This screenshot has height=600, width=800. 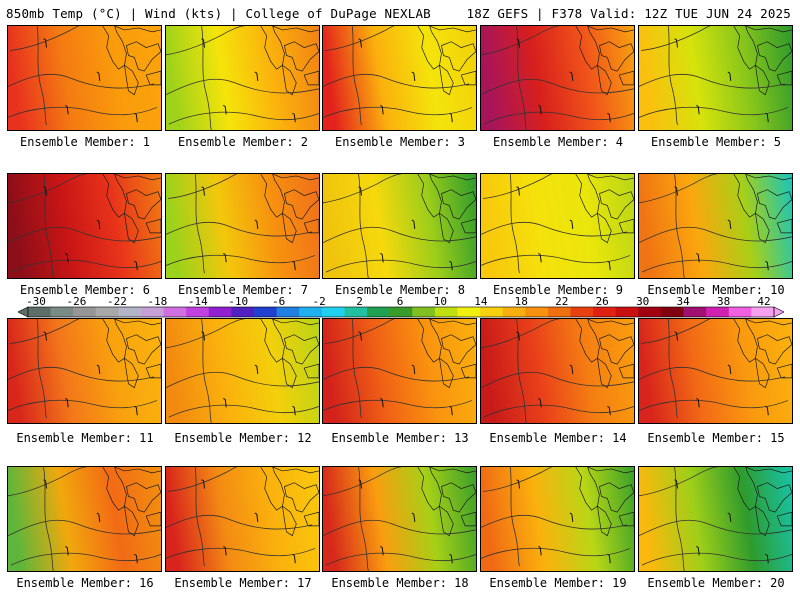 I want to click on ensemble-member-label: Ensemble Member: 18, so click(x=400, y=583).